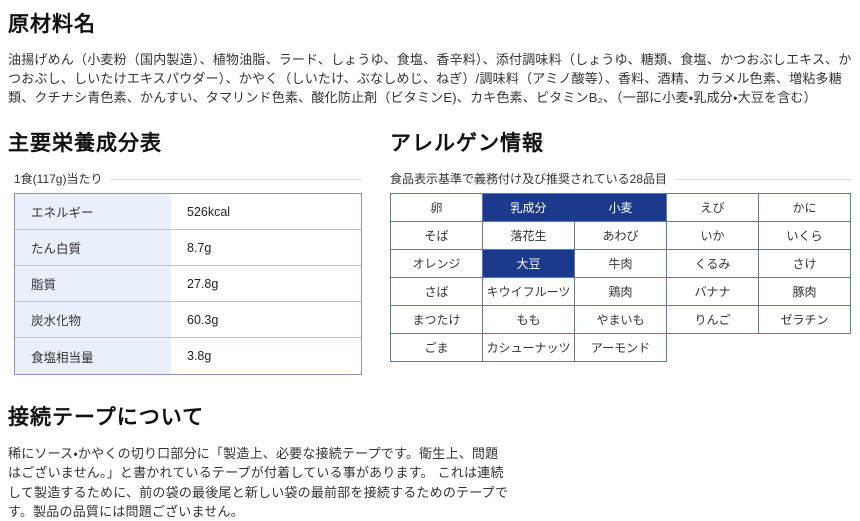 The height and width of the screenshot is (521, 860). What do you see at coordinates (713, 236) in the screenshot?
I see `allergen-cell: いか` at bounding box center [713, 236].